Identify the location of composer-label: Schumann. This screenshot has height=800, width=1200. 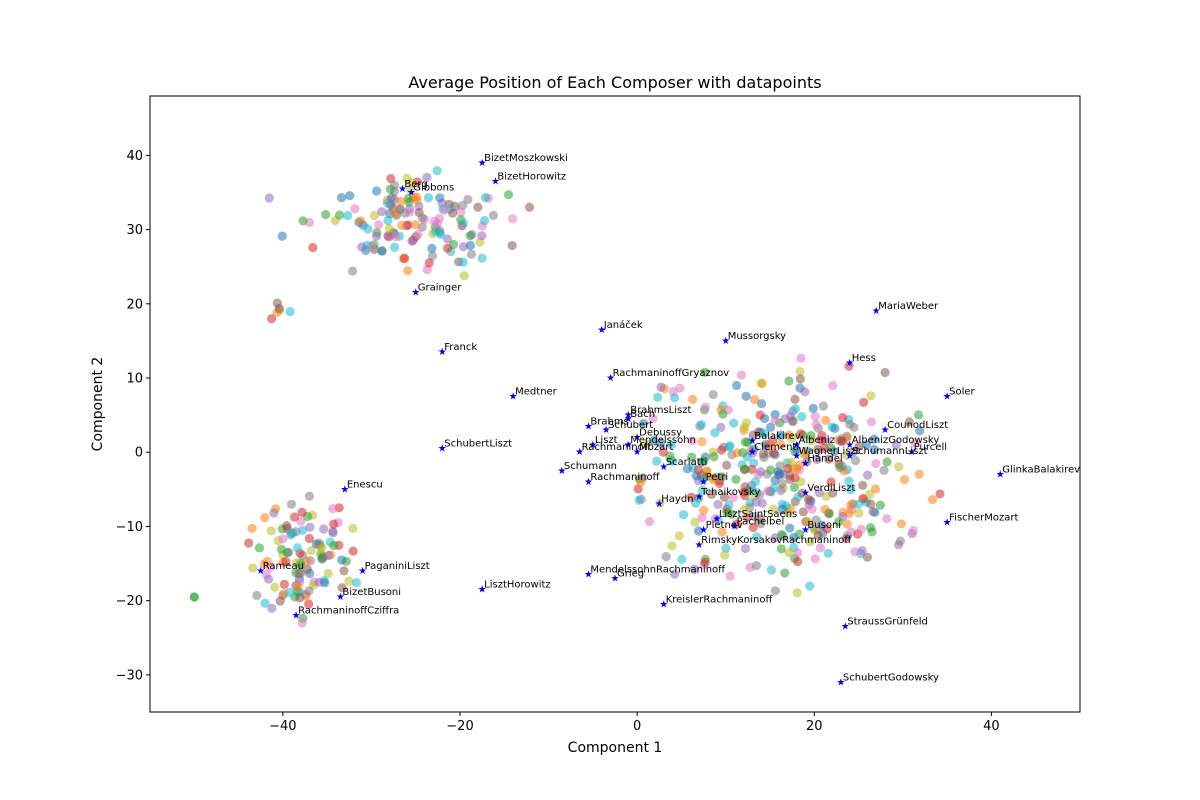
(590, 466).